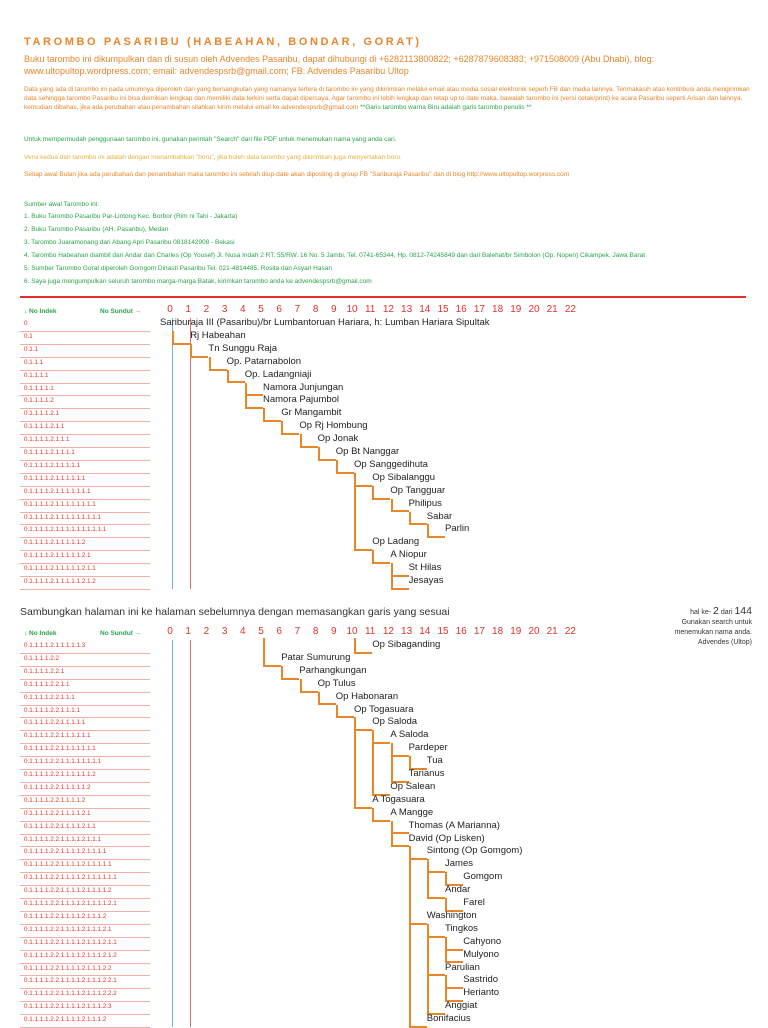 The height and width of the screenshot is (1028, 768). I want to click on row-index: 0.1.1.1.1.2.2.1.1.1.1.2.1.1.1.2, so click(65, 916).